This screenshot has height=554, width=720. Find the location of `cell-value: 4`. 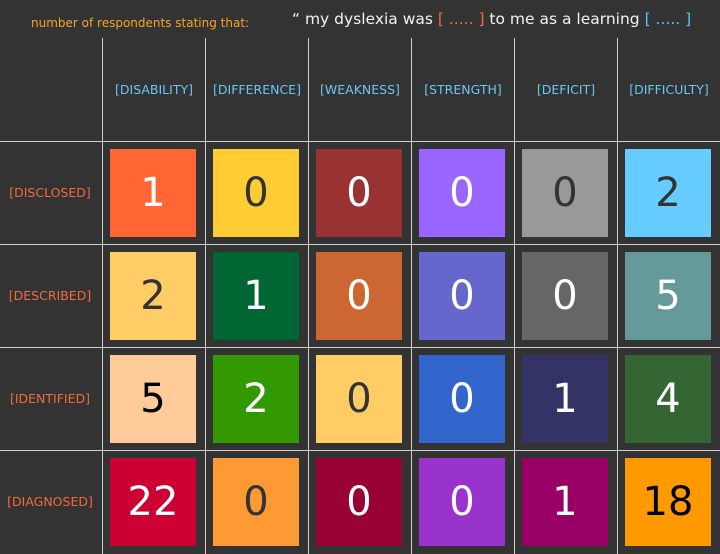

cell-value: 4 is located at coordinates (668, 399).